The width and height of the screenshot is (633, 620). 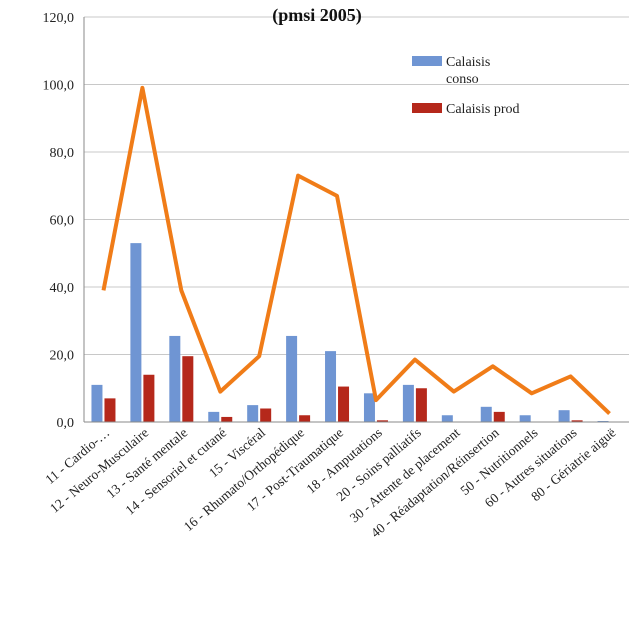 What do you see at coordinates (62, 153) in the screenshot?
I see `y-tick-label: 80,0` at bounding box center [62, 153].